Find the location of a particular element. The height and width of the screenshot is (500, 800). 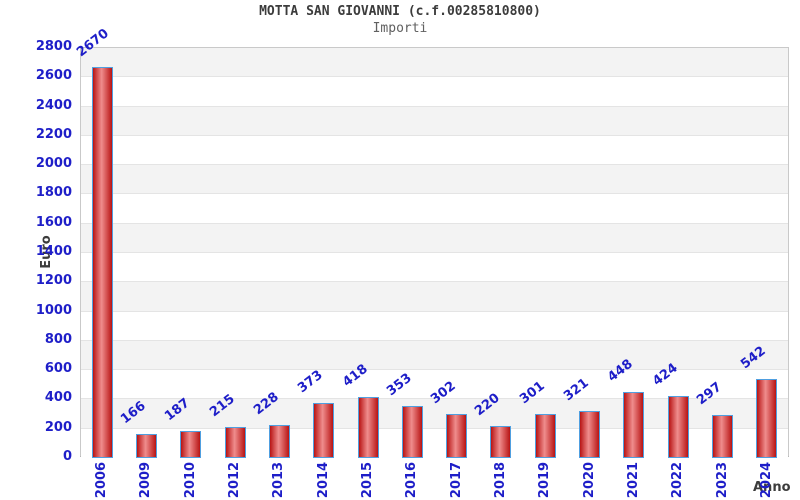

bar-2006 is located at coordinates (102, 263).